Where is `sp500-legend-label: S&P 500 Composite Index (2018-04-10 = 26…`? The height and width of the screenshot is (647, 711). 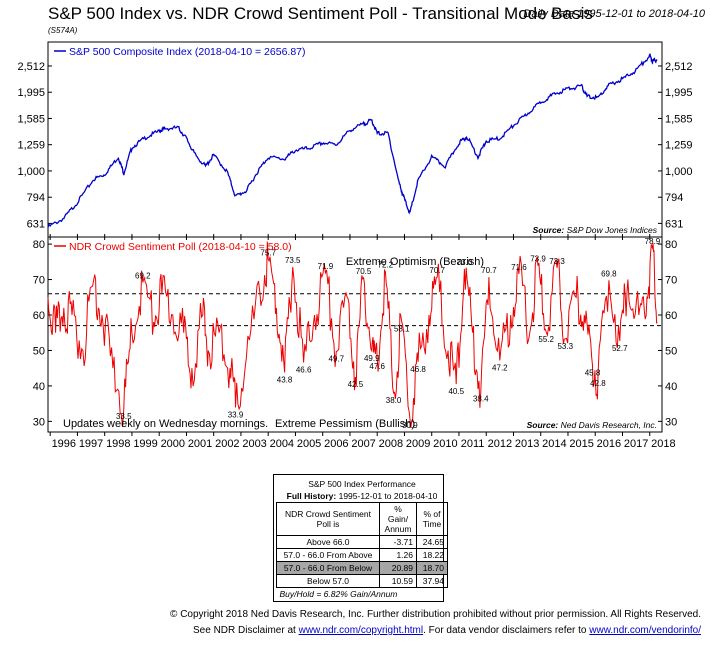
sp500-legend-label: S&P 500 Composite Index (2018-04-10 = 26… is located at coordinates (187, 52).